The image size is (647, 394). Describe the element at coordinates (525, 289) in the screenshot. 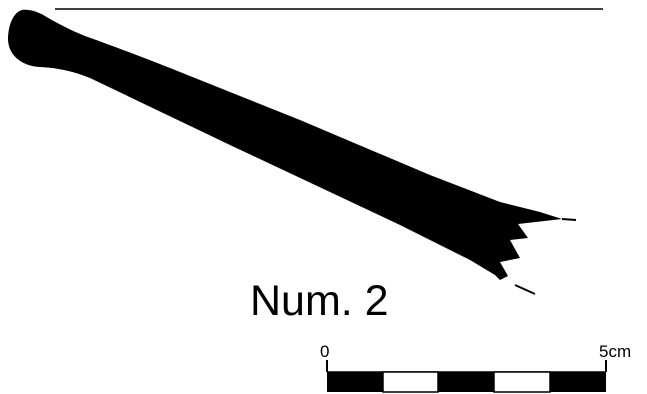

I see `broken-tip-flake` at that location.